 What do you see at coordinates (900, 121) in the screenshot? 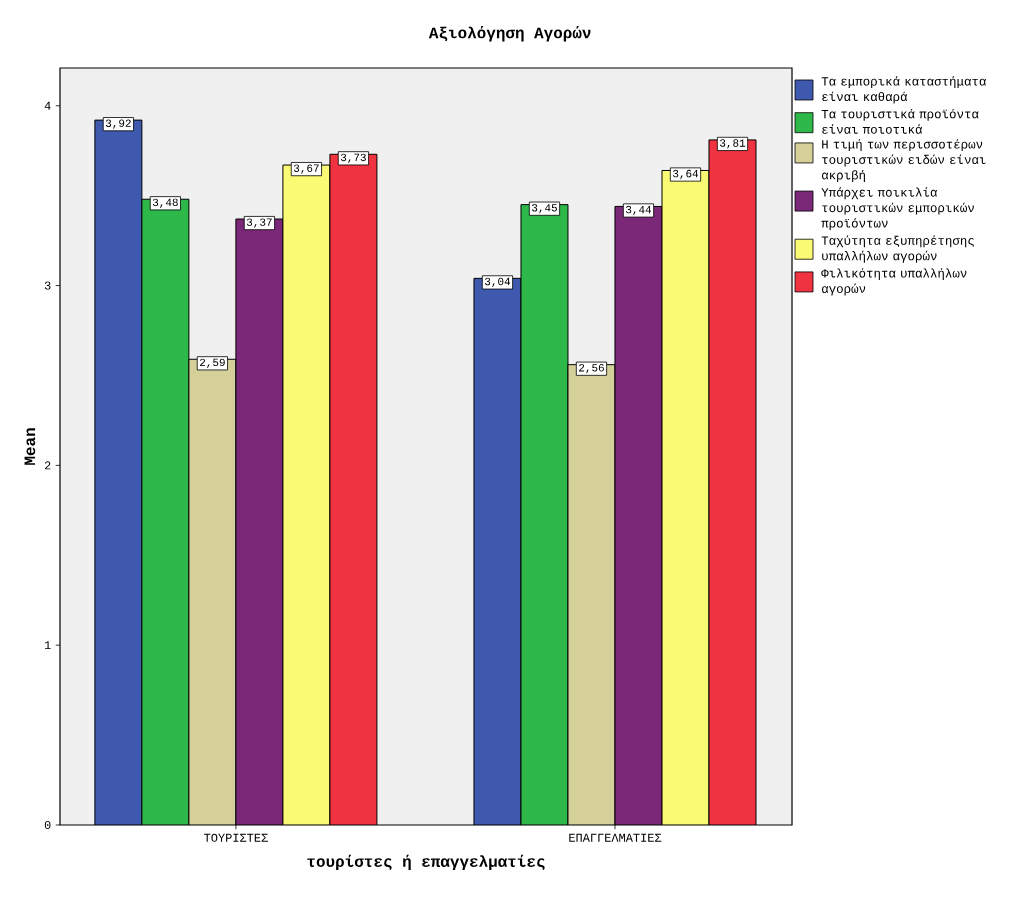
I see `legend-label: Τα τουριστικά προϊόντα είναι ποιοτικά` at bounding box center [900, 121].